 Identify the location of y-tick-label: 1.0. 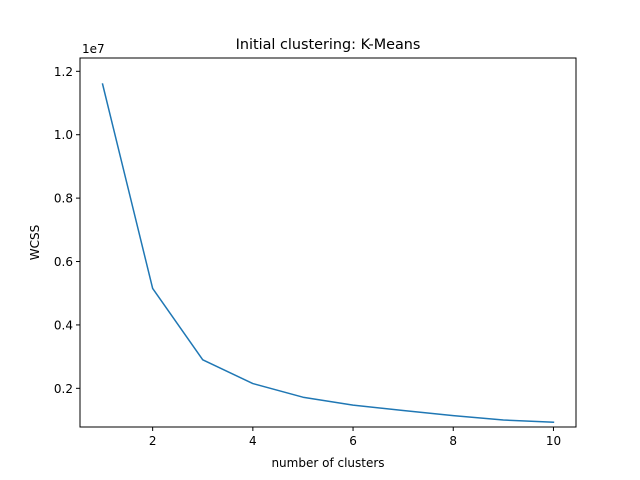
(63, 135).